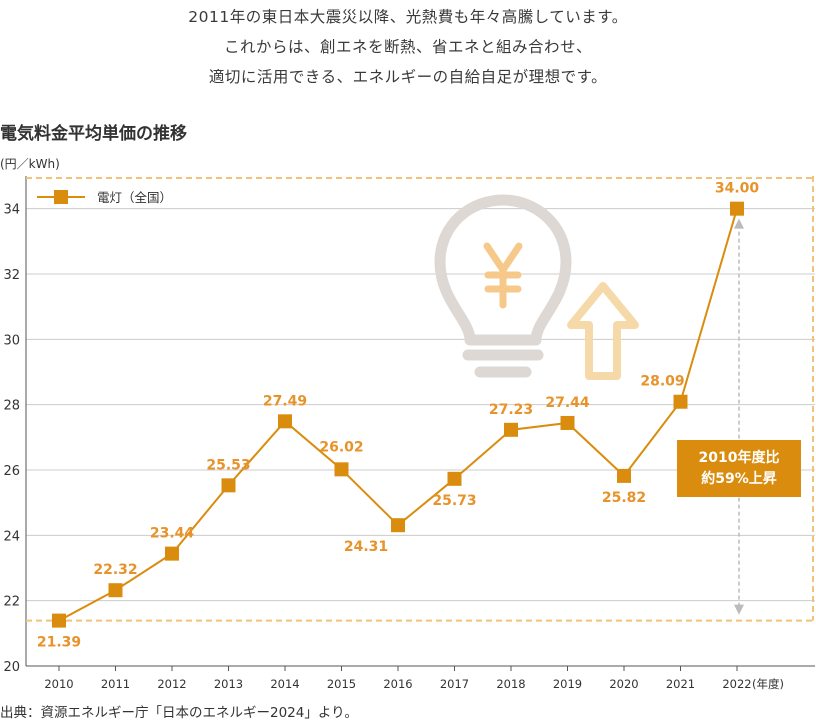 The width and height of the screenshot is (816, 723). What do you see at coordinates (228, 684) in the screenshot?
I see `x-tick-label: 2013` at bounding box center [228, 684].